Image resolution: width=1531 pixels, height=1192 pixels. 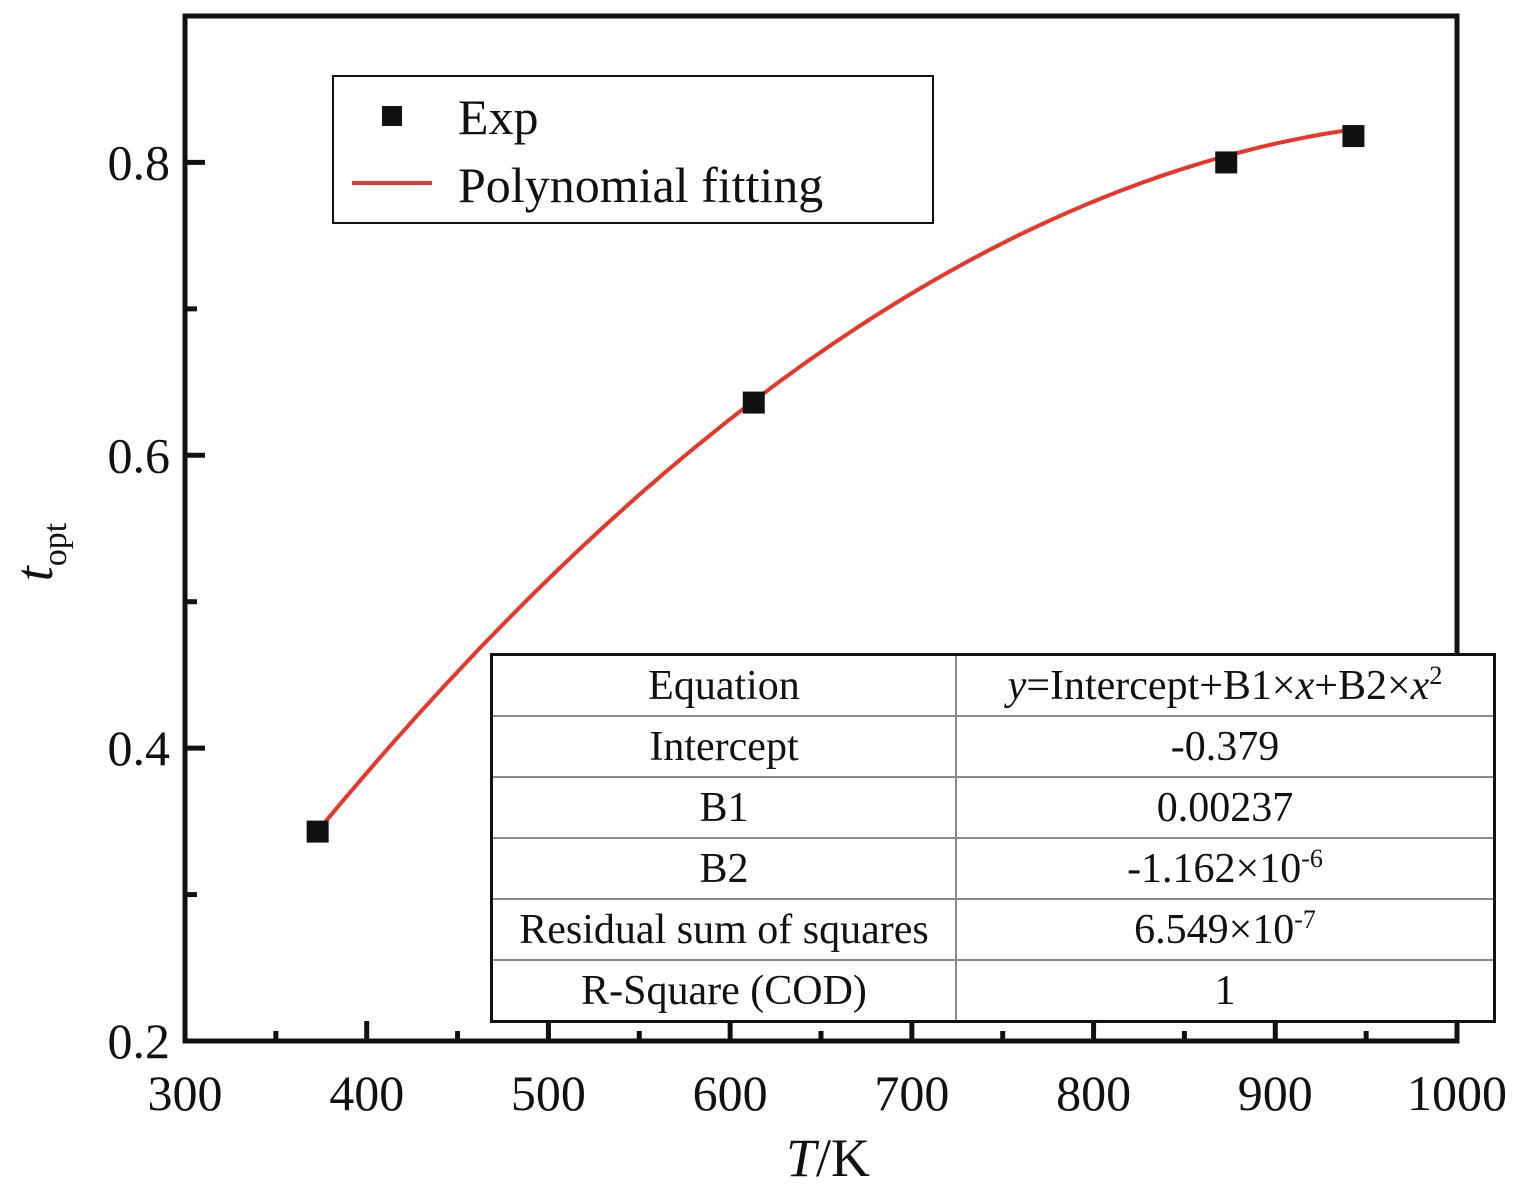 I want to click on table-value-cell: 1, so click(x=1225, y=991).